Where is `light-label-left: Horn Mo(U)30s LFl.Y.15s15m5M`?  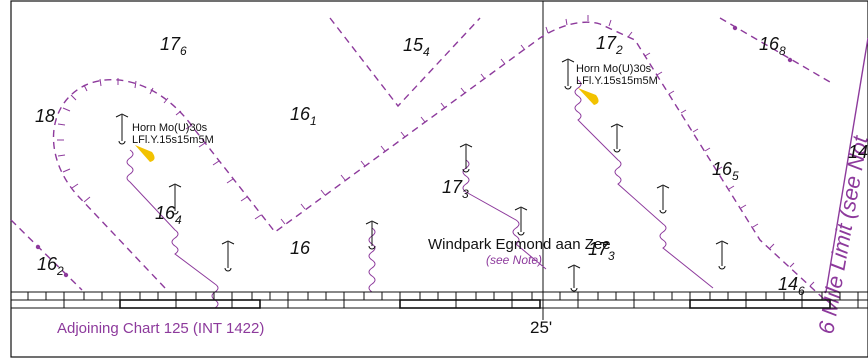
light-label-left: Horn Mo(U)30s LFl.Y.15s15m5M is located at coordinates (173, 134).